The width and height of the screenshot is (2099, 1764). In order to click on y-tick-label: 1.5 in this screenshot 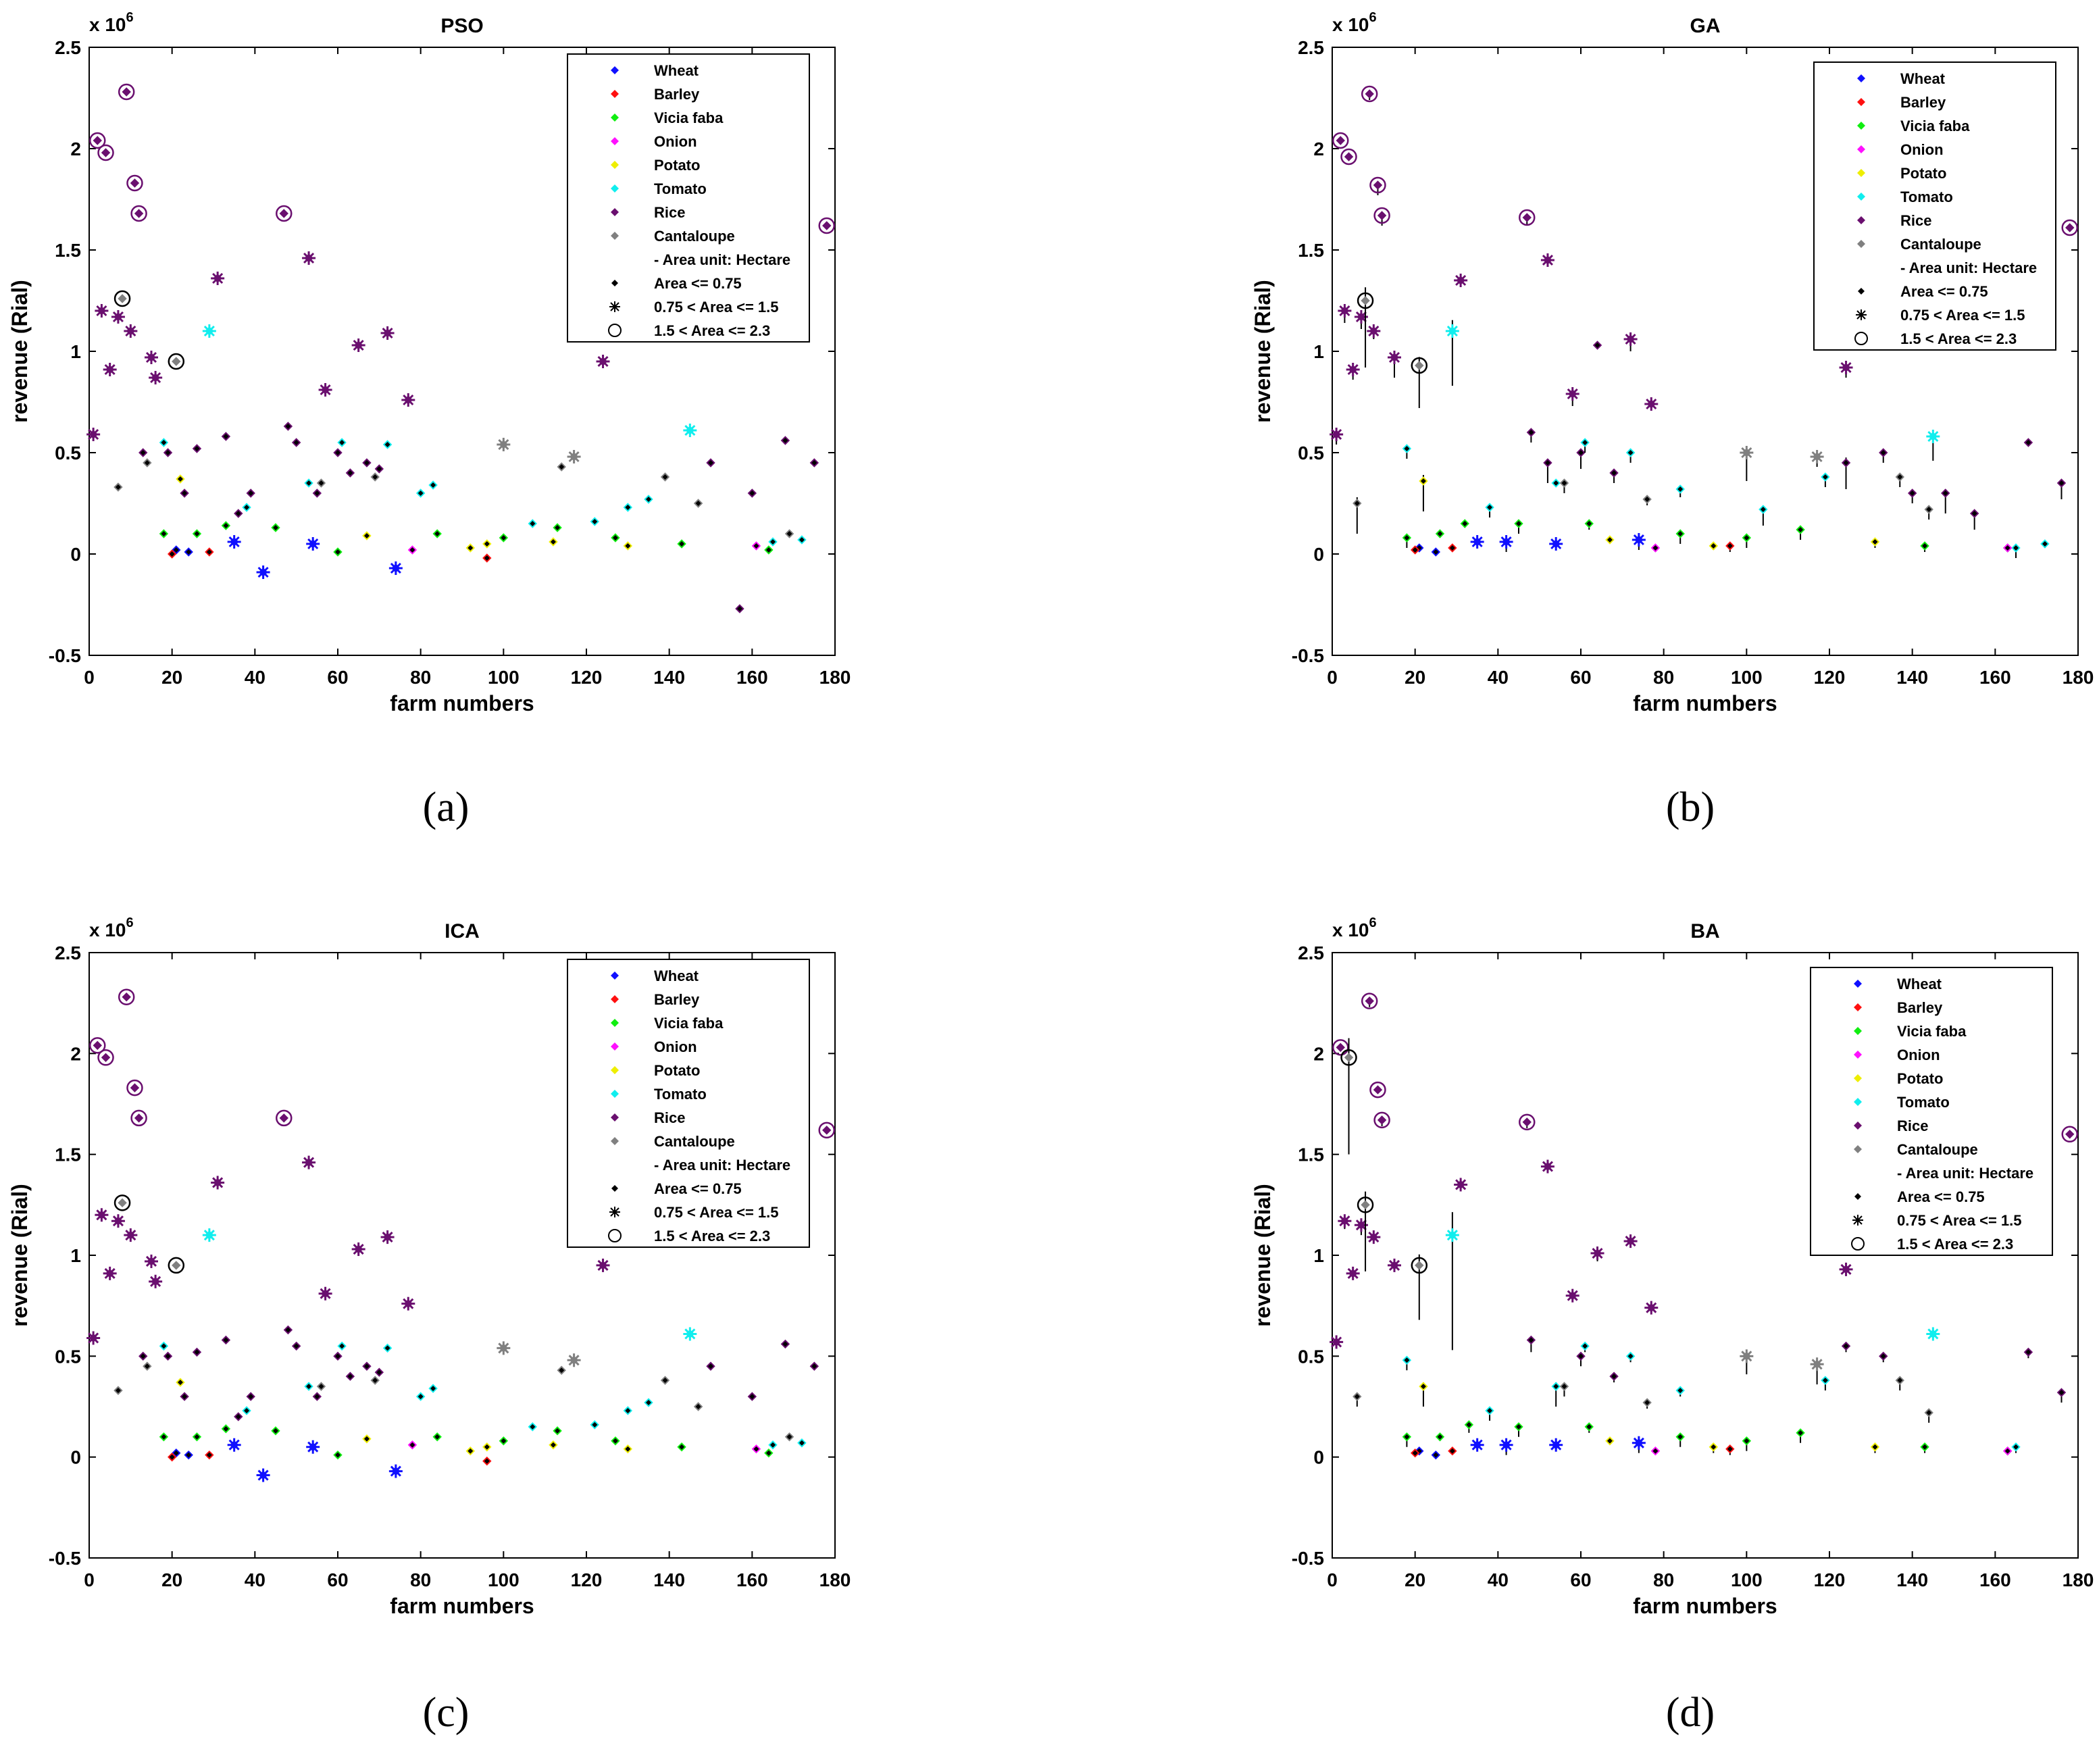, I will do `click(1311, 251)`.